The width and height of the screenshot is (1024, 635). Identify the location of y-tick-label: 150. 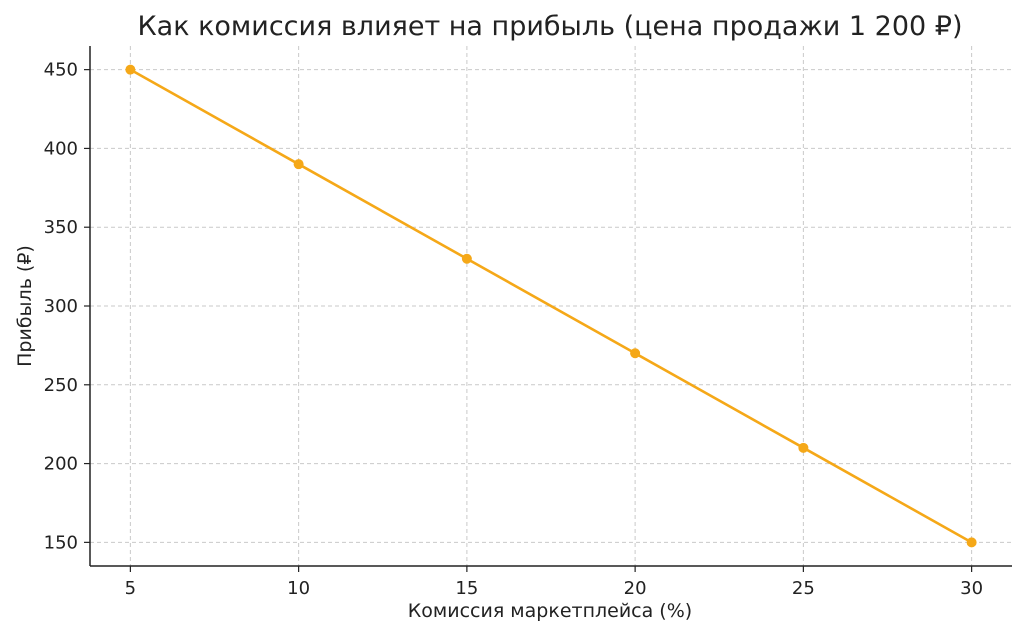
(61, 542).